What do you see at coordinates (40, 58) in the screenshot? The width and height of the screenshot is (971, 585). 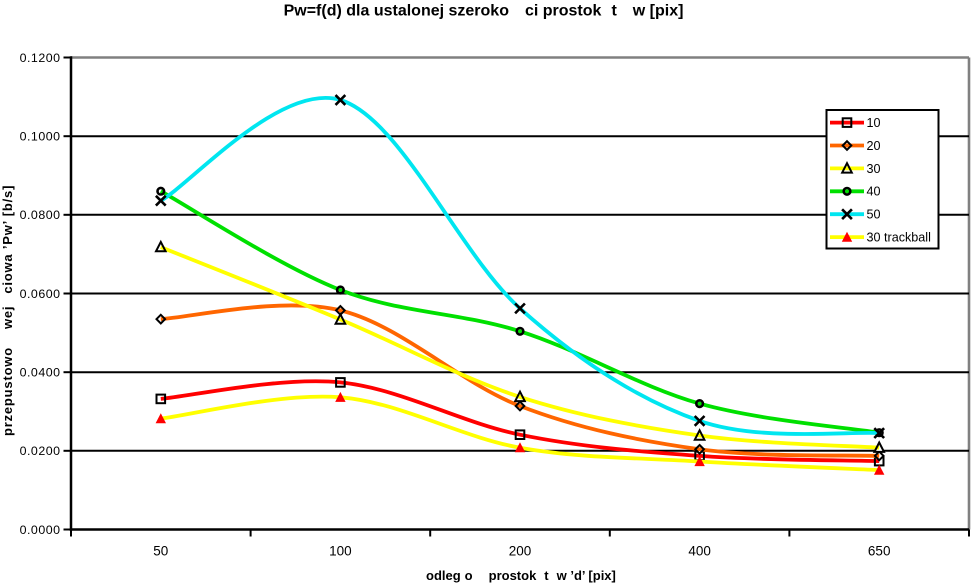 I see `svg-text: 0.1200` at bounding box center [40, 58].